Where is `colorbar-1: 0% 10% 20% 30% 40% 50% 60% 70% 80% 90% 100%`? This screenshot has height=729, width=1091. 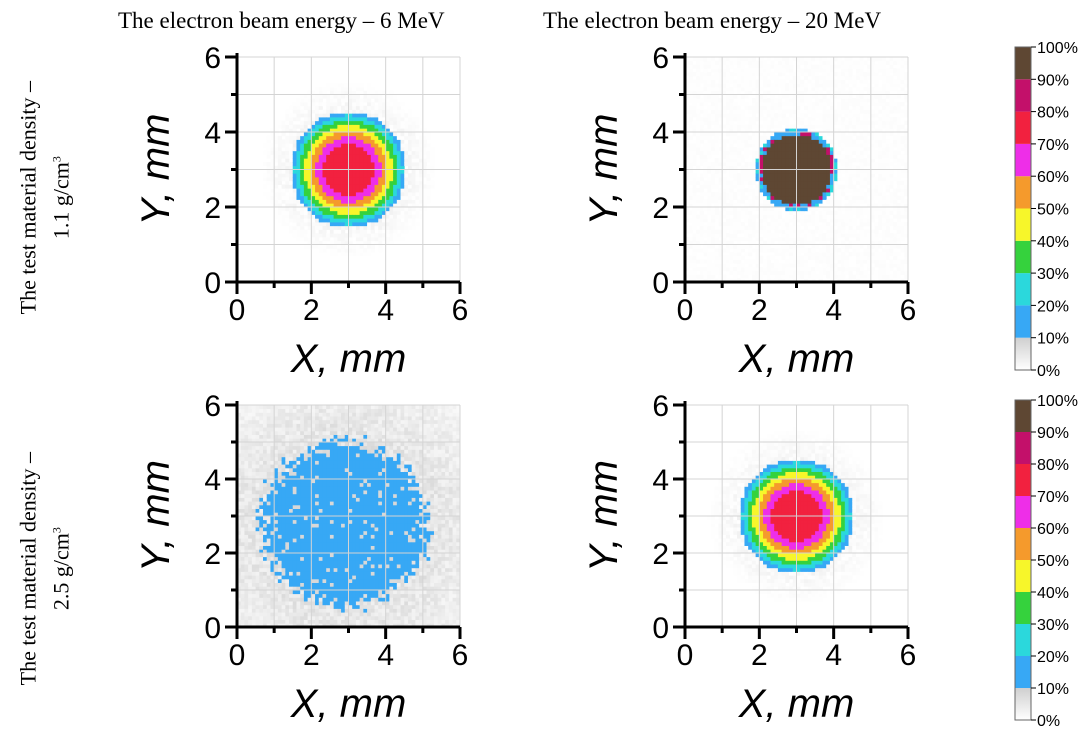 colorbar-1: 0% 10% 20% 30% 40% 50% 60% 70% 80% 90% 100% is located at coordinates (1046, 210).